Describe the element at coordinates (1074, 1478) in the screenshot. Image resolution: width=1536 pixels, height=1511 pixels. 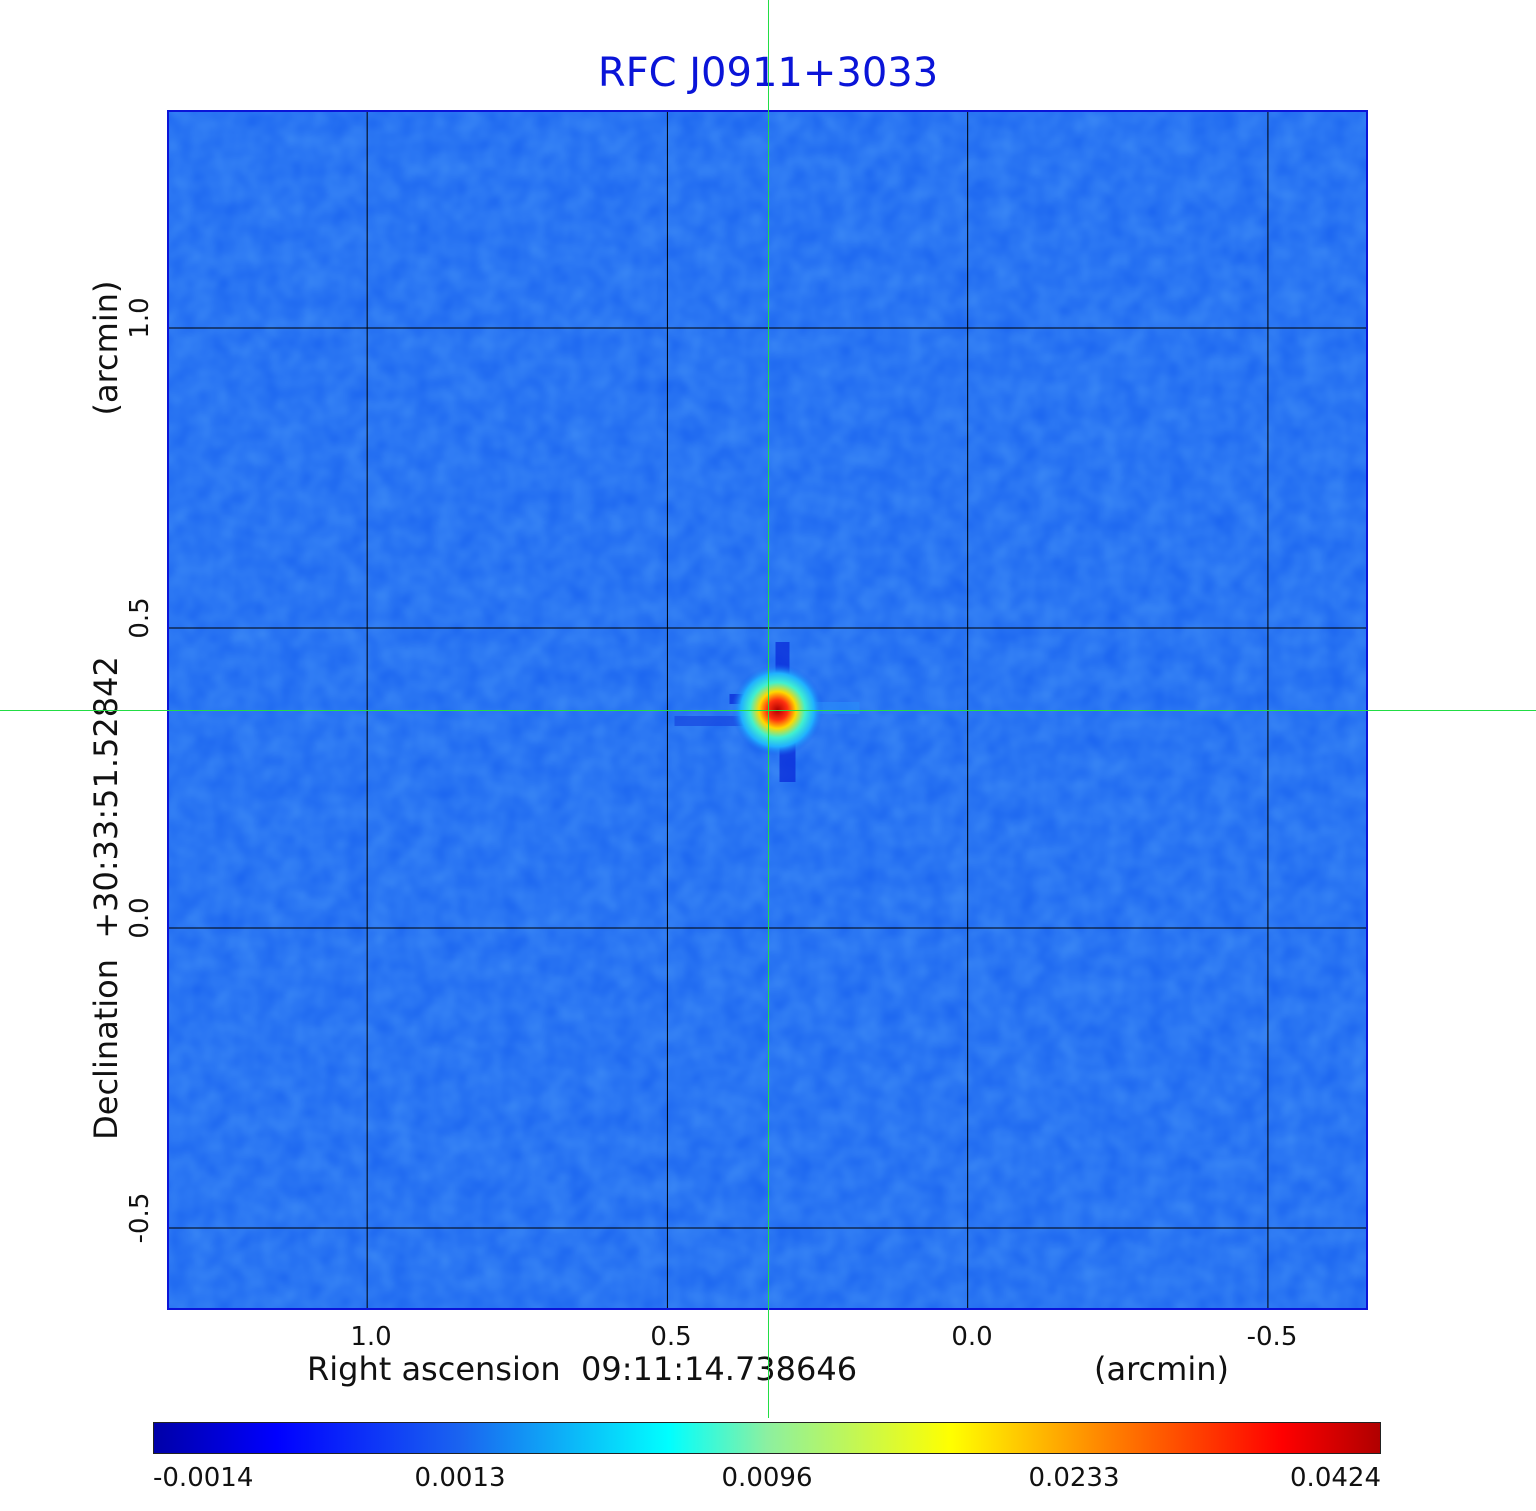
I see `colorbar-tick-label: 0.0233` at that location.